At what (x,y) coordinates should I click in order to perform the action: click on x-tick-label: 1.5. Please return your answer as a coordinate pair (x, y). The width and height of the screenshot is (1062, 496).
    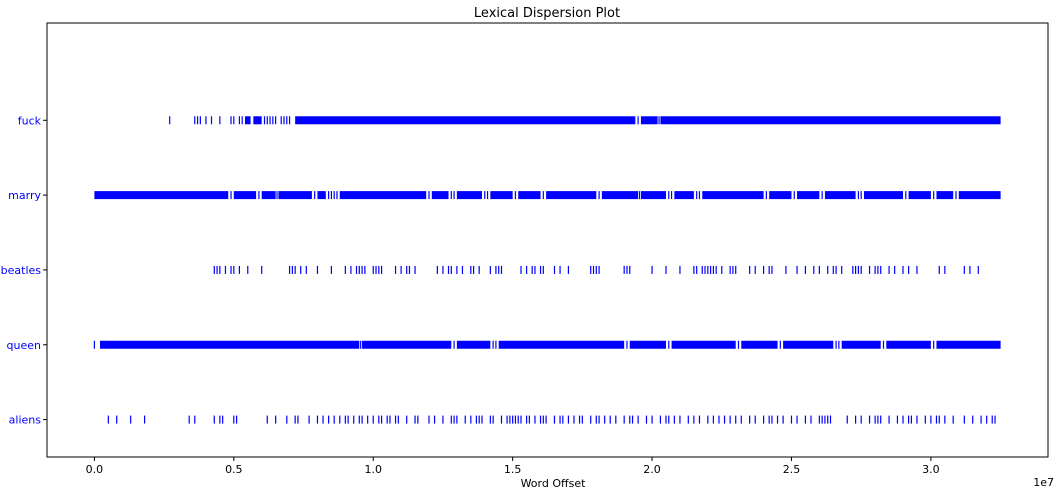
    Looking at the image, I should click on (513, 469).